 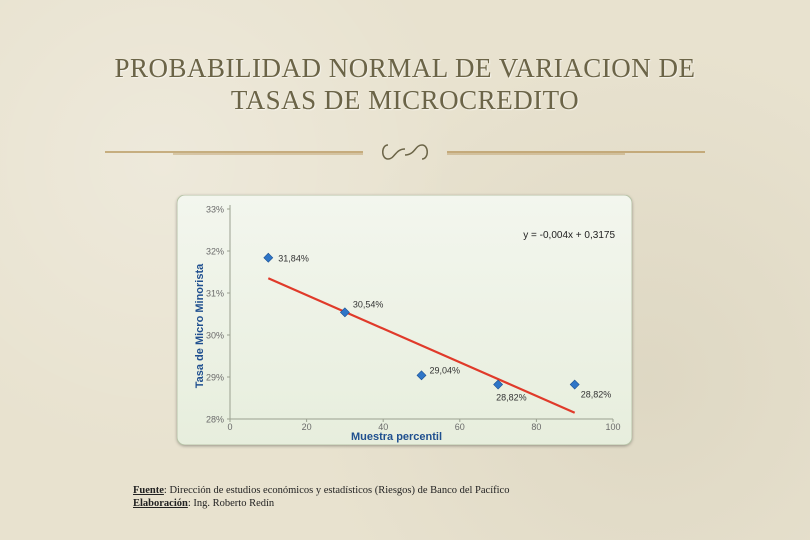 What do you see at coordinates (536, 427) in the screenshot?
I see `x-tick-label: 80` at bounding box center [536, 427].